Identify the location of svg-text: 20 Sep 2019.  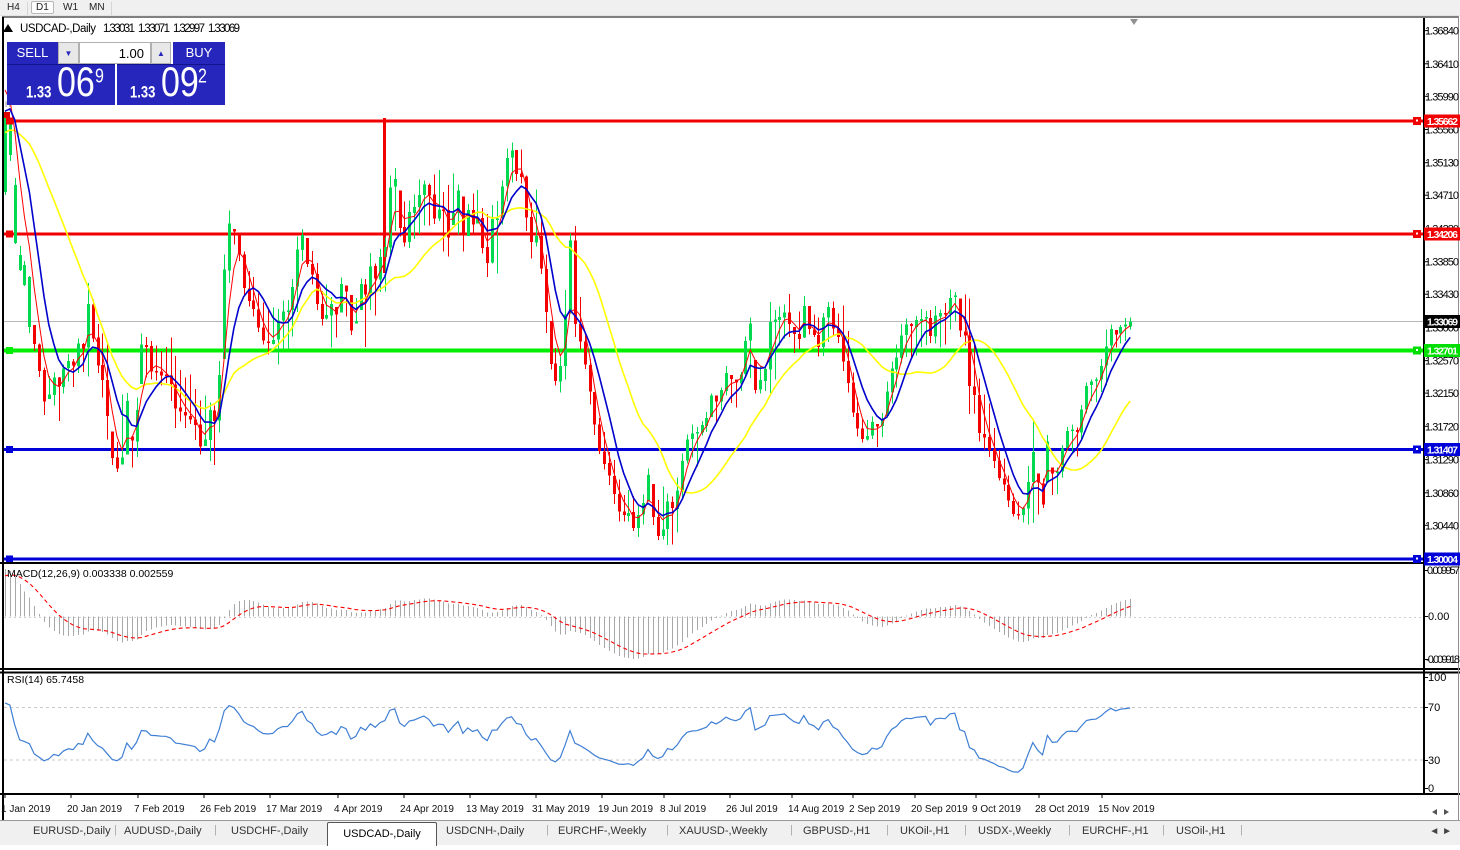
(939, 809).